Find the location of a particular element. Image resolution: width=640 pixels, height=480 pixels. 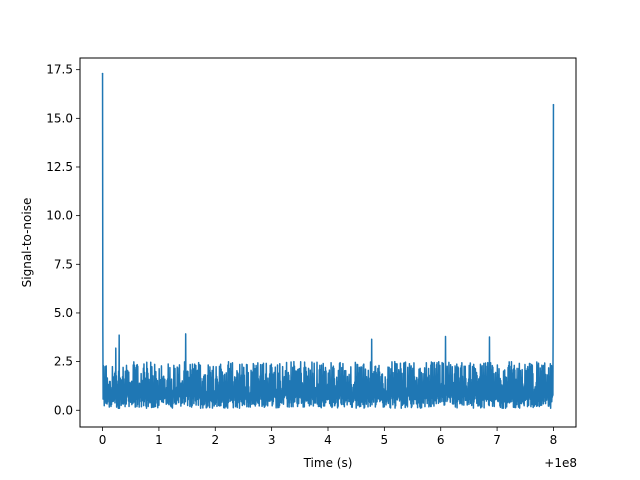

y-axis-ticks: 0.0 2.5 5.0 7.5 10.0 12.5 15.0 17.5 is located at coordinates (63, 240).